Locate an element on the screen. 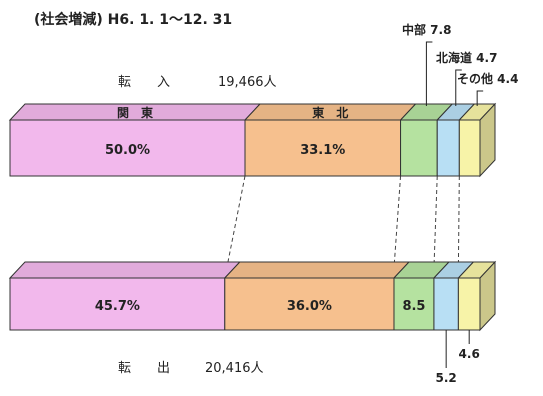  outflow-total: 20,416人 is located at coordinates (234, 368).